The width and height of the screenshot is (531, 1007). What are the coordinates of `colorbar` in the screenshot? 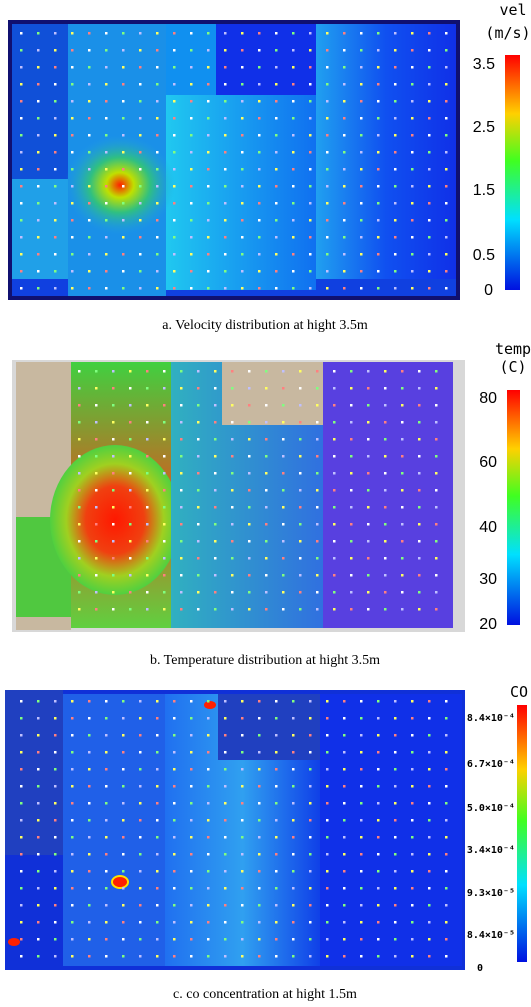 It's located at (513, 507).